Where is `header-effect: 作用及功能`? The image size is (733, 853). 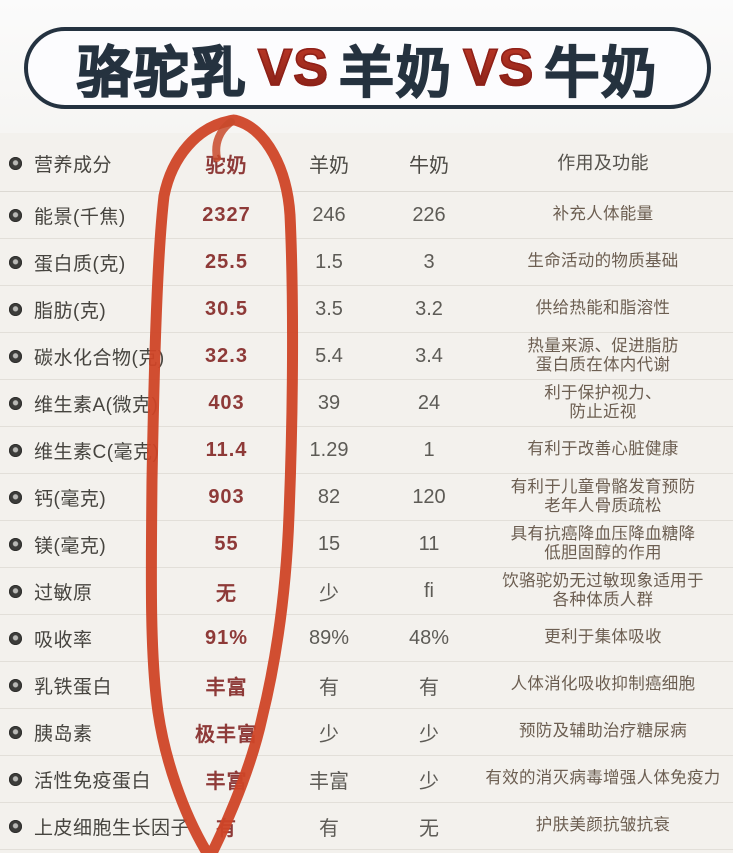
header-effect: 作用及功能 is located at coordinates (603, 162).